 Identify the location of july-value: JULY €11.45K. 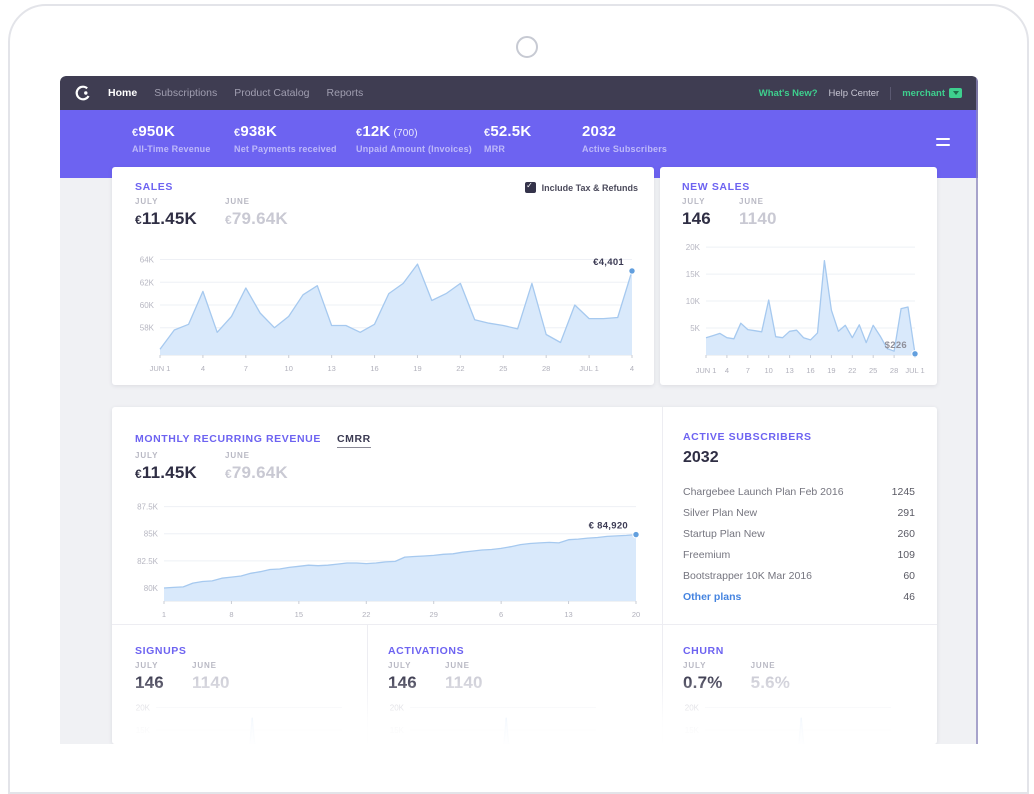
(166, 212).